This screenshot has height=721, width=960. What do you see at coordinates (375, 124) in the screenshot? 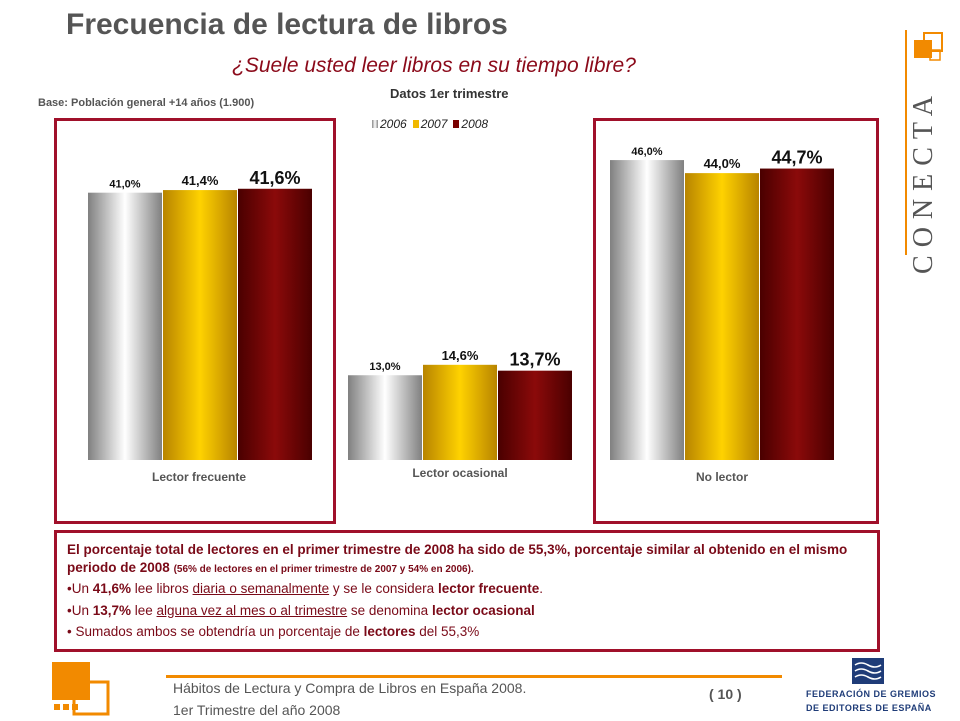
I see `legend-swatch-2006` at bounding box center [375, 124].